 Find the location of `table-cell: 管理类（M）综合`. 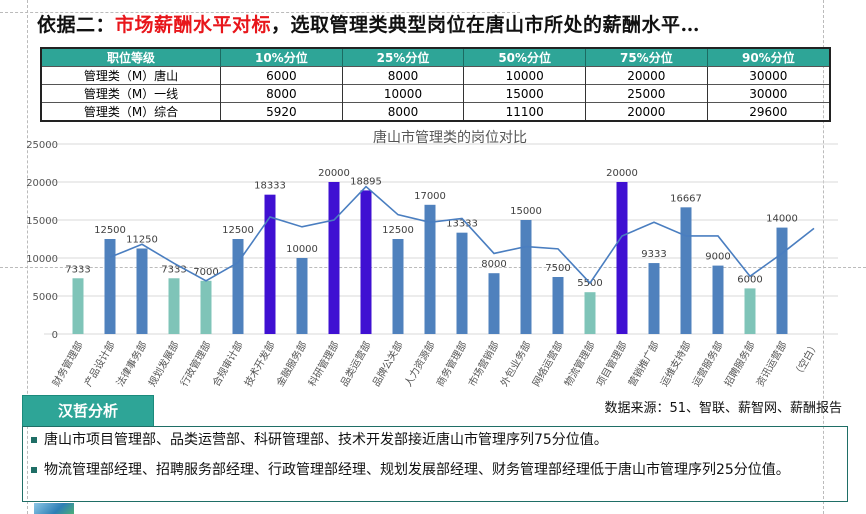

table-cell: 管理类（M）综合 is located at coordinates (131, 111).